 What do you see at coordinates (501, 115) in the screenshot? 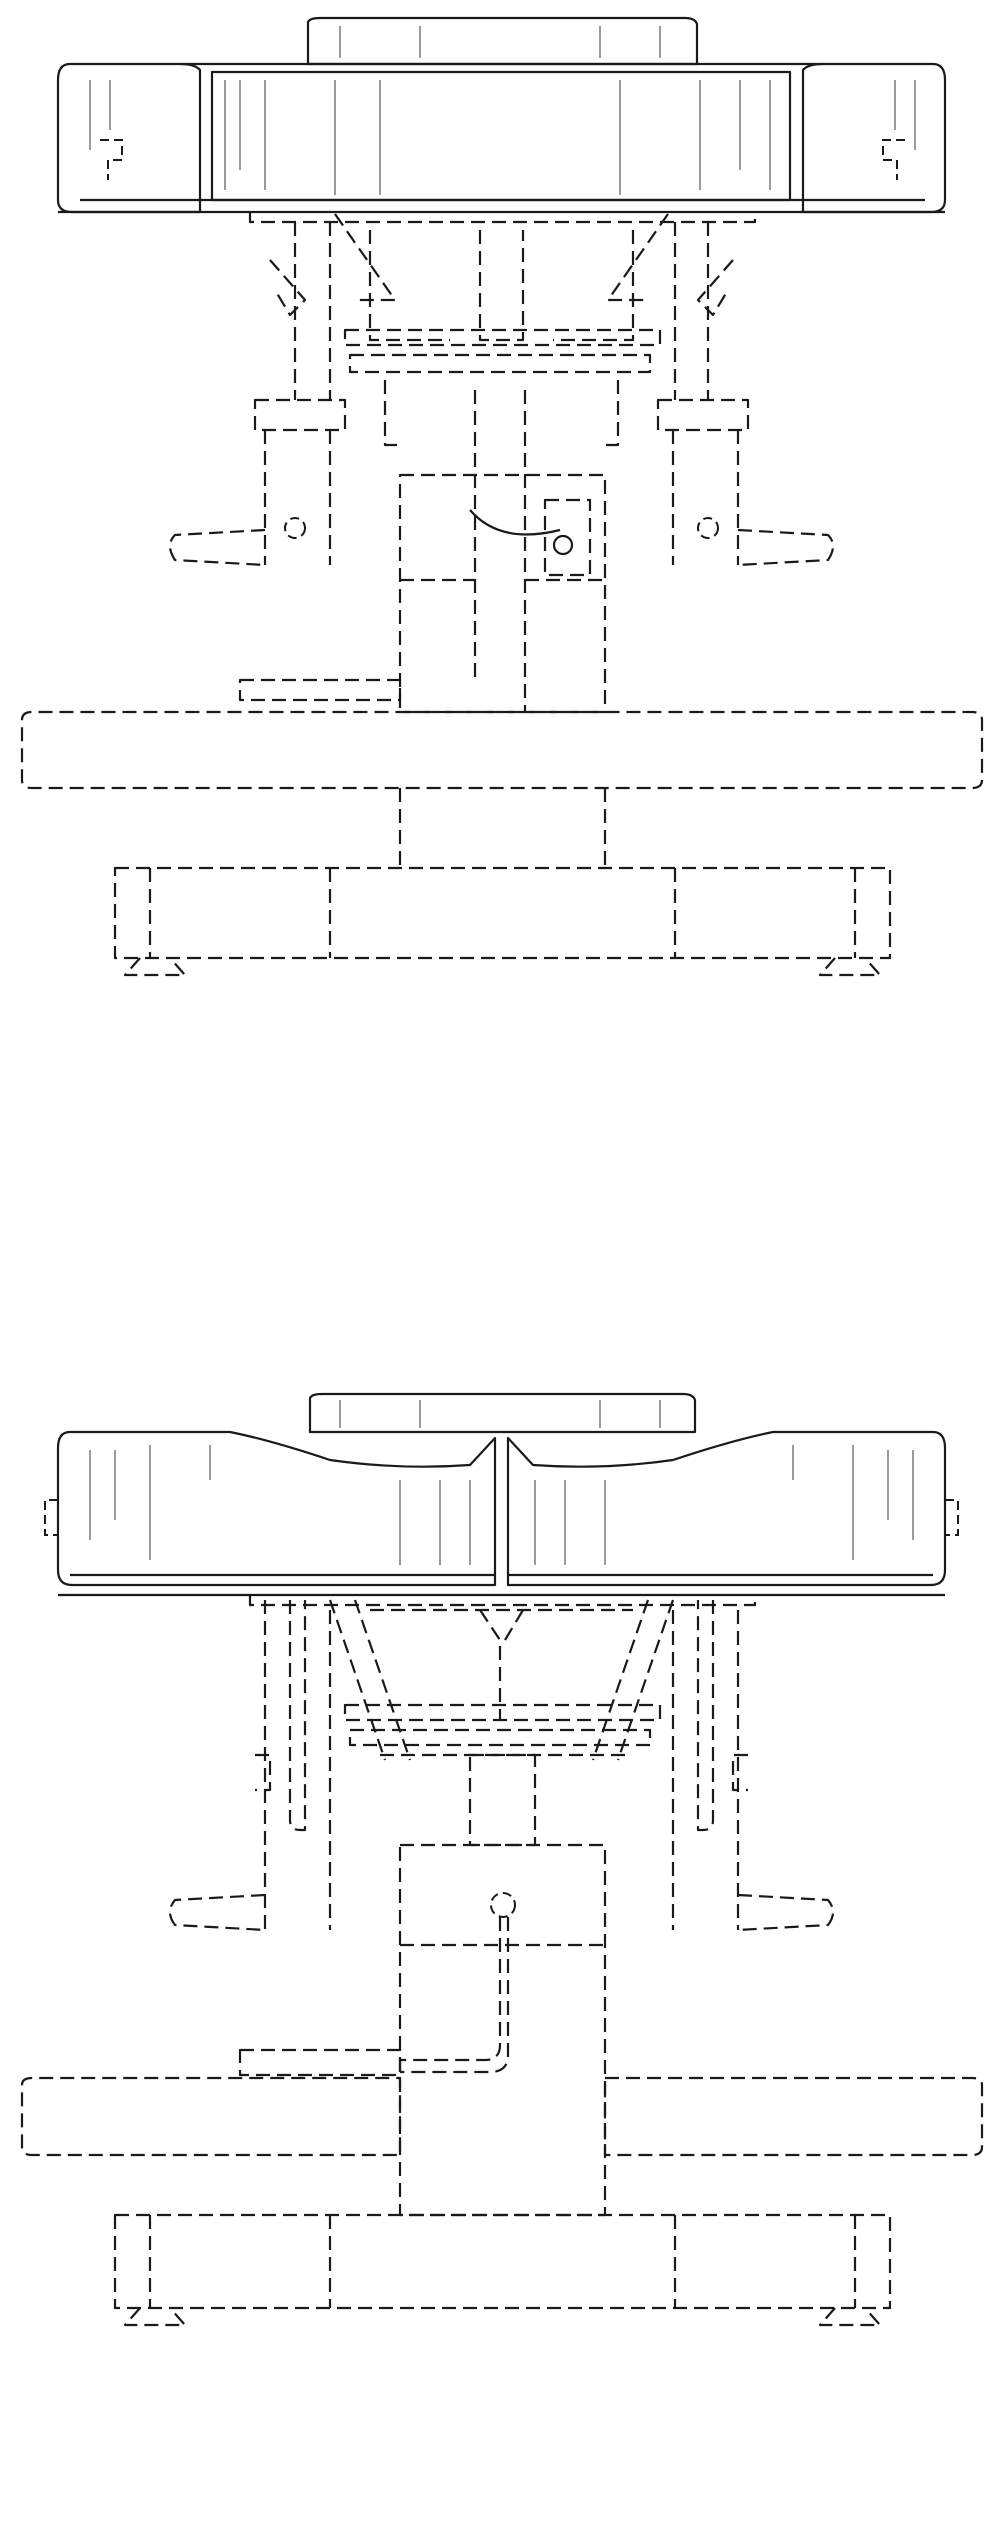
I see `seat-cushion` at bounding box center [501, 115].